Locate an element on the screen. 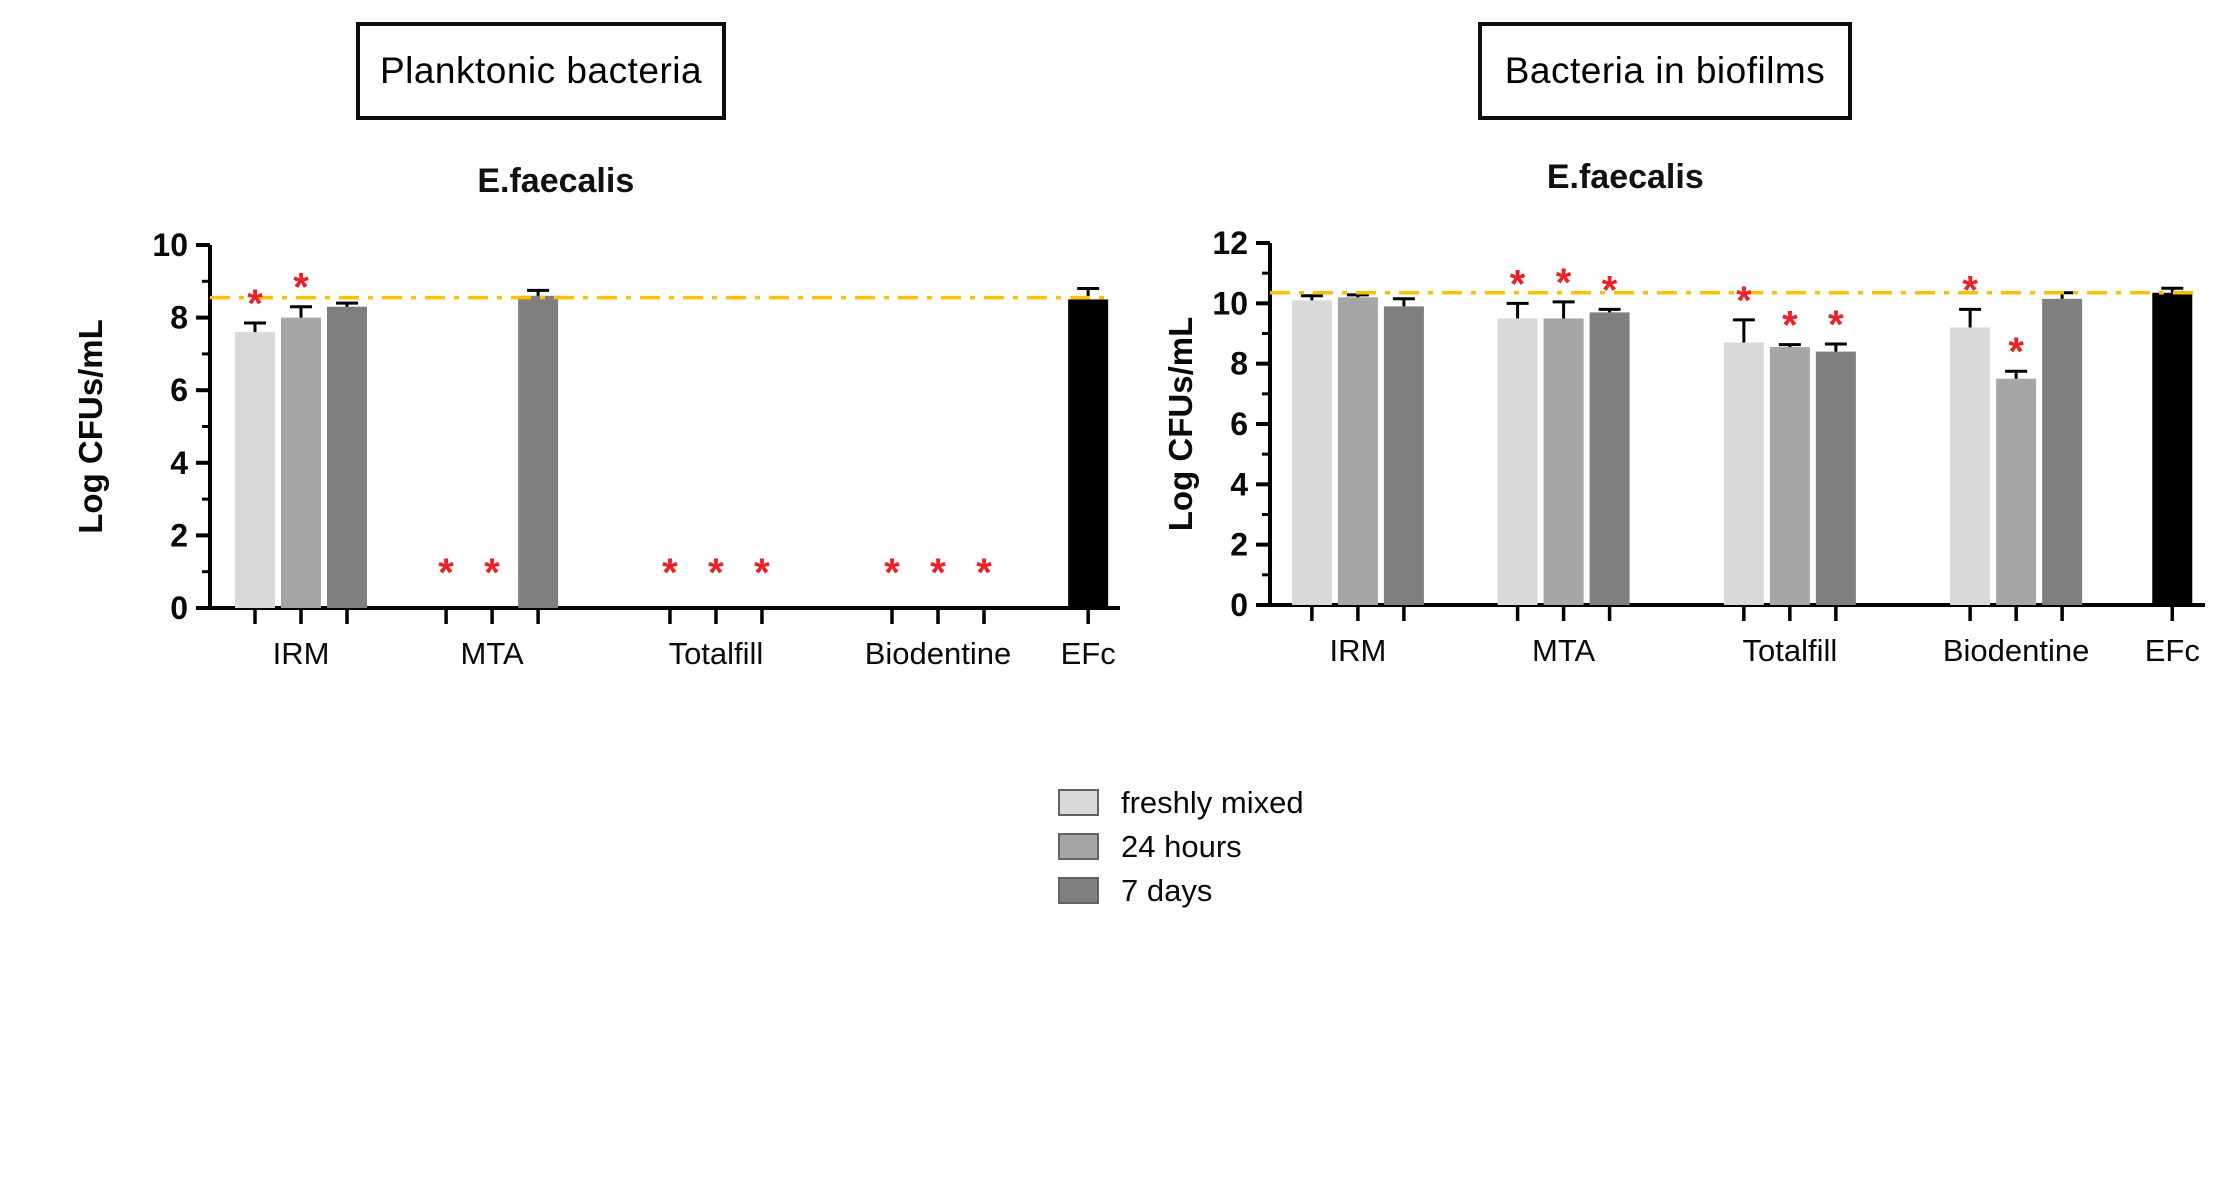  legend-item: 7 days is located at coordinates (1181, 890).